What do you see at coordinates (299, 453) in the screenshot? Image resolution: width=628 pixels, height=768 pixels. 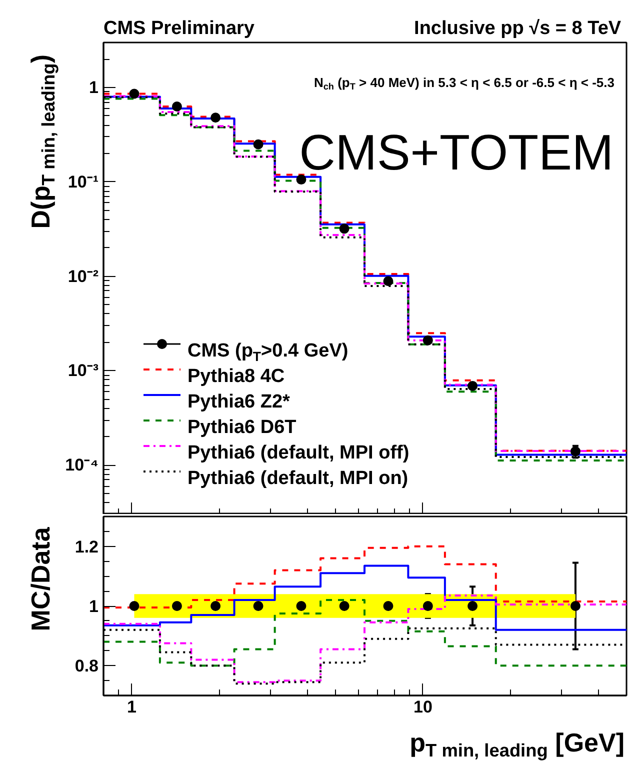 I see `legend-label: Pythia6 (default, MPI off)` at bounding box center [299, 453].